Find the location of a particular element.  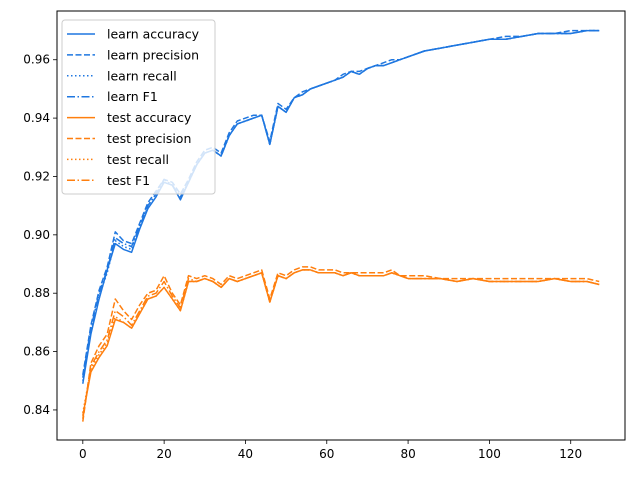

y-tick-label: 0.90 is located at coordinates (36, 235).